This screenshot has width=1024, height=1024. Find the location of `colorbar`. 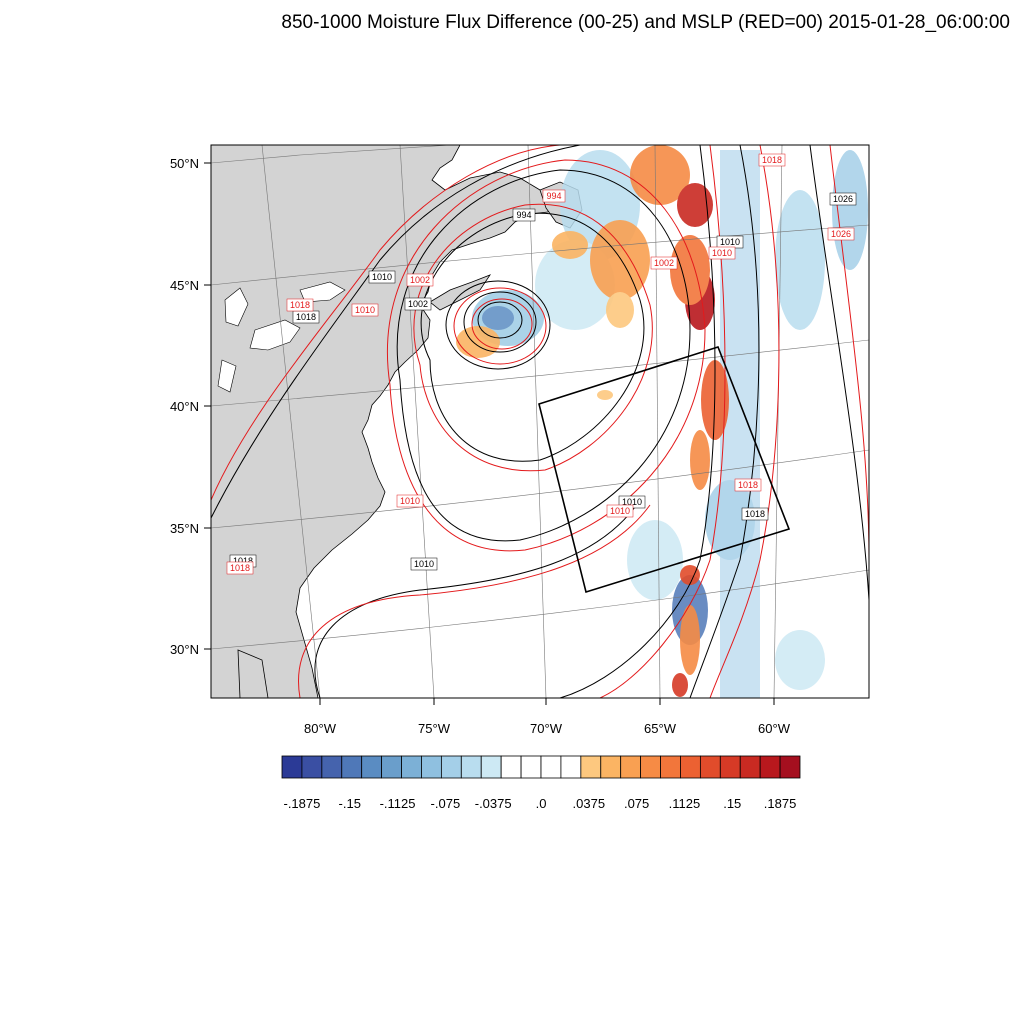

colorbar is located at coordinates (541, 767).